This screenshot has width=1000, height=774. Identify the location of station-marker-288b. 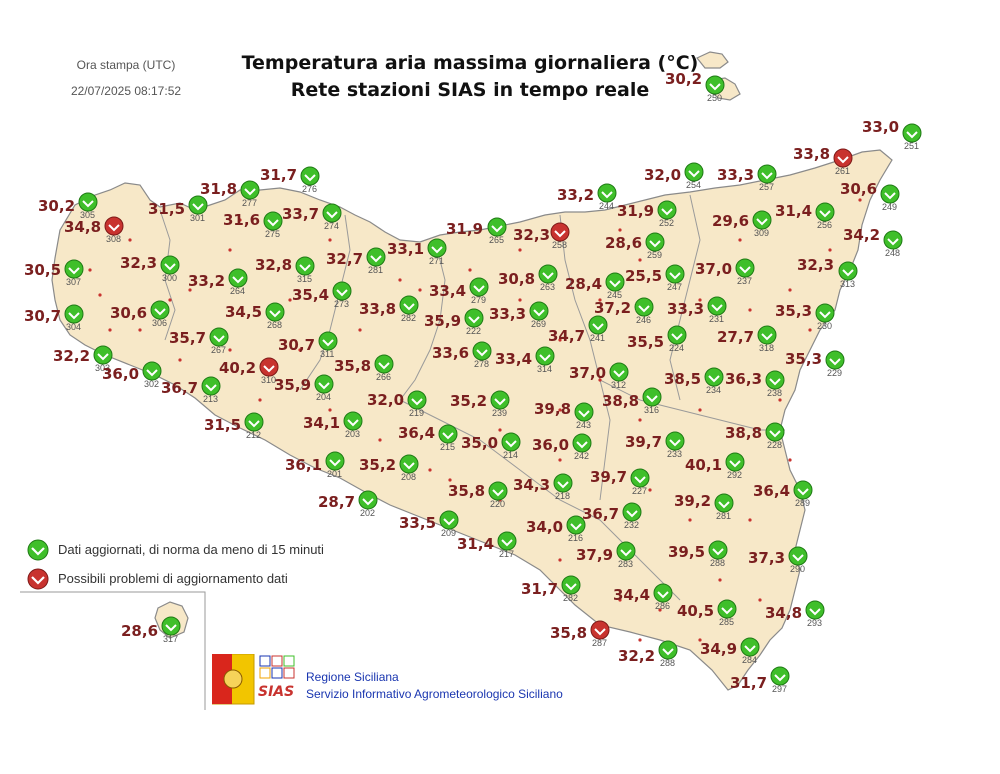
(668, 650).